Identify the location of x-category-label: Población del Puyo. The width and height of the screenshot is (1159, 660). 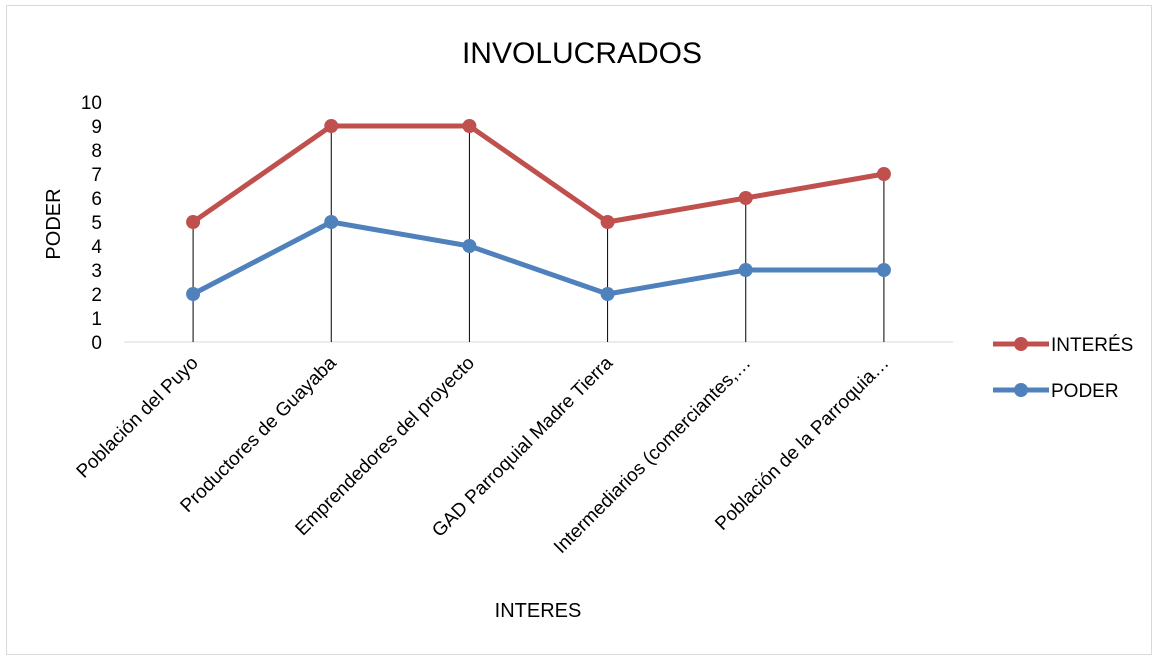
(138, 418).